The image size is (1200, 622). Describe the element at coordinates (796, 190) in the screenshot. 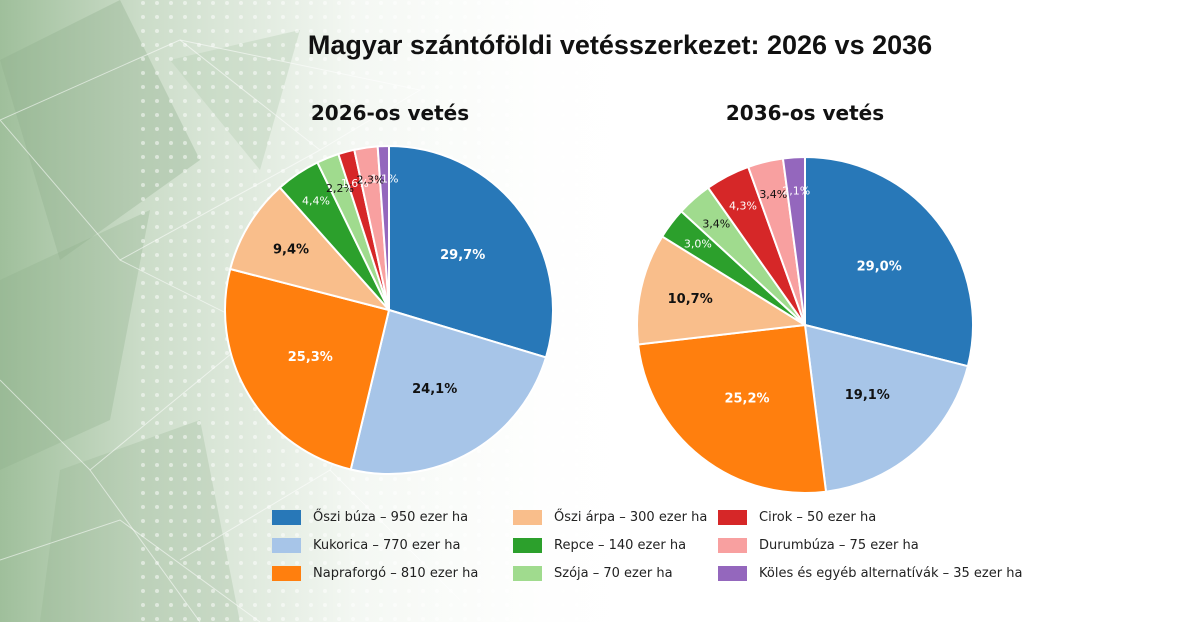

I see `pie-2036-label-9: 2,1%` at that location.